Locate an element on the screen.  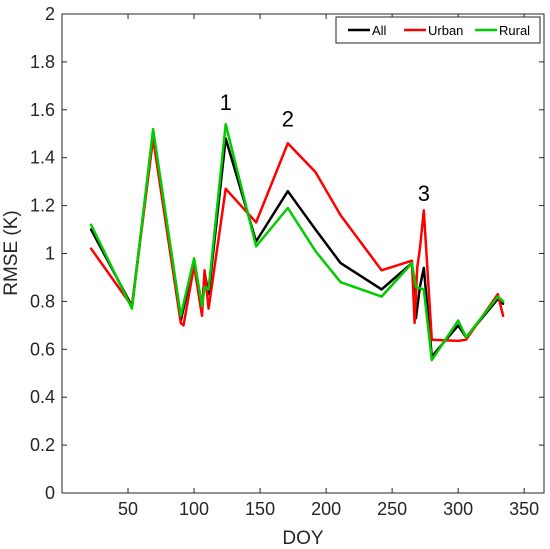
legend-label-urban: Urban is located at coordinates (445, 30).